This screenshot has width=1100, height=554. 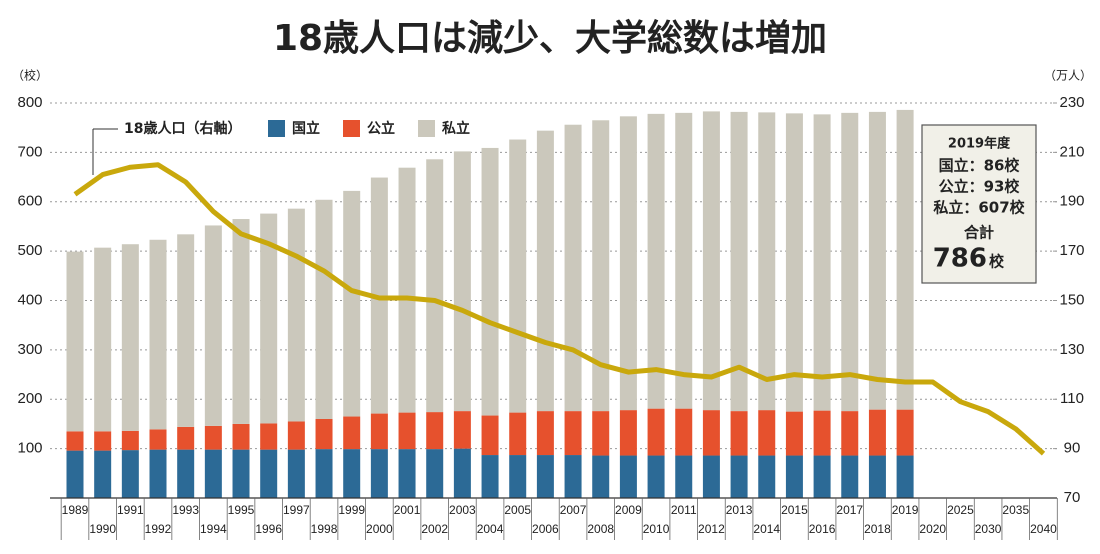 I want to click on y2-unit: （万人）, so click(x=1068, y=76).